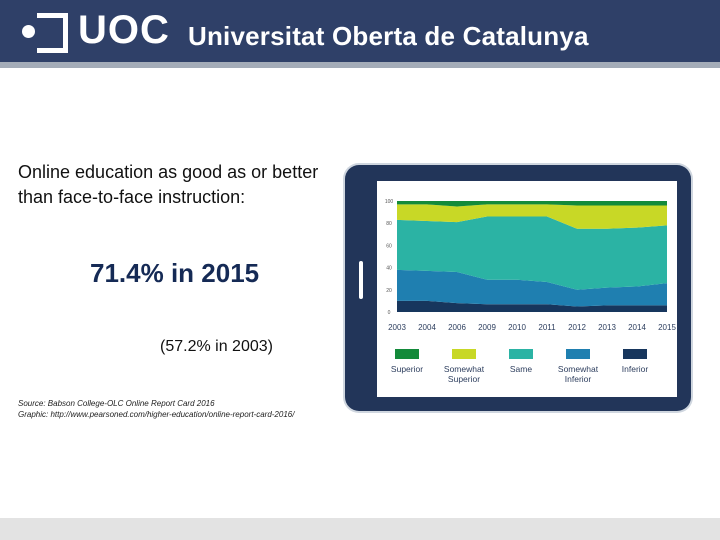 The image size is (720, 540). Describe the element at coordinates (28, 31) in the screenshot. I see `logo-dot-icon` at that location.